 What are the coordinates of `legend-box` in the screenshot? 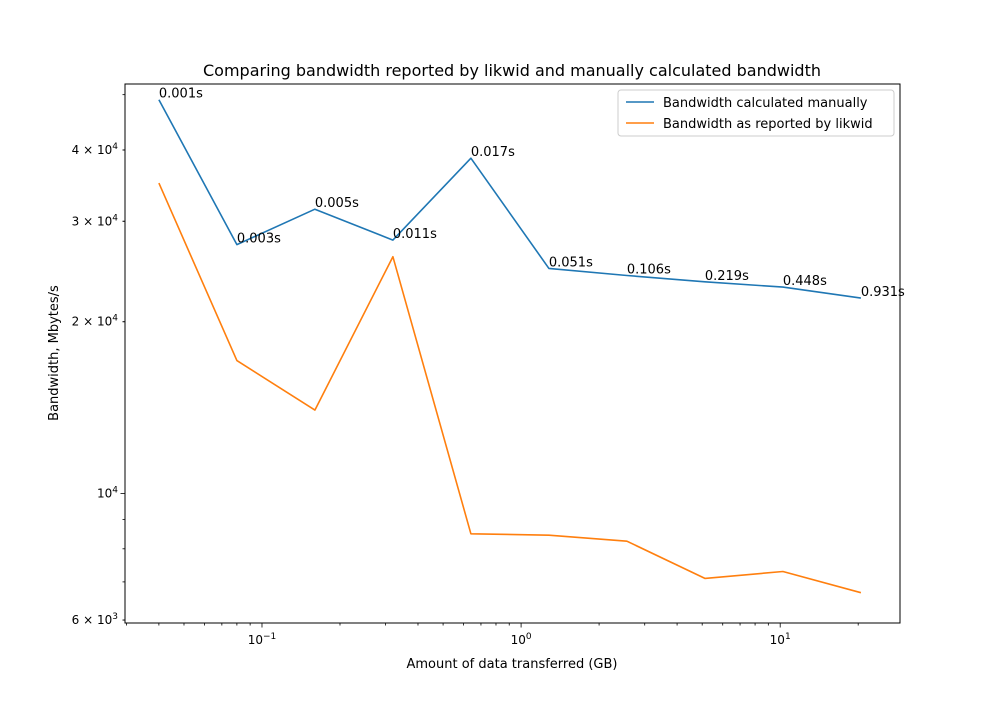 It's located at (756, 113).